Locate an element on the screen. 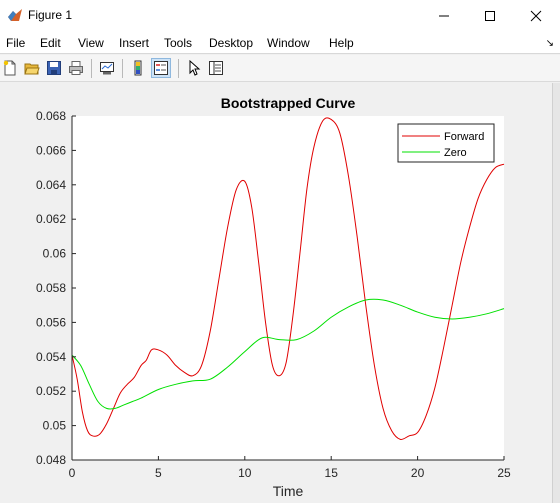  new-figure-icon is located at coordinates (9, 68).